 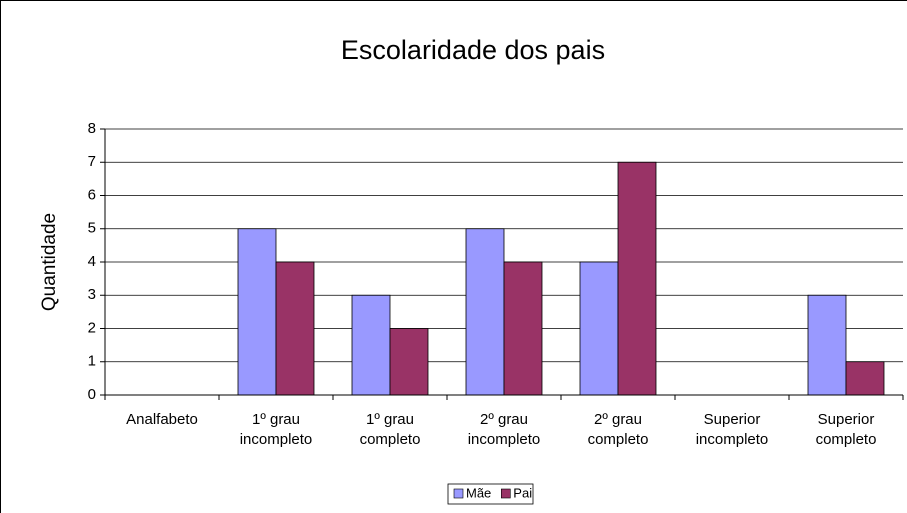 I want to click on y-tick-label: 1, so click(x=92, y=361).